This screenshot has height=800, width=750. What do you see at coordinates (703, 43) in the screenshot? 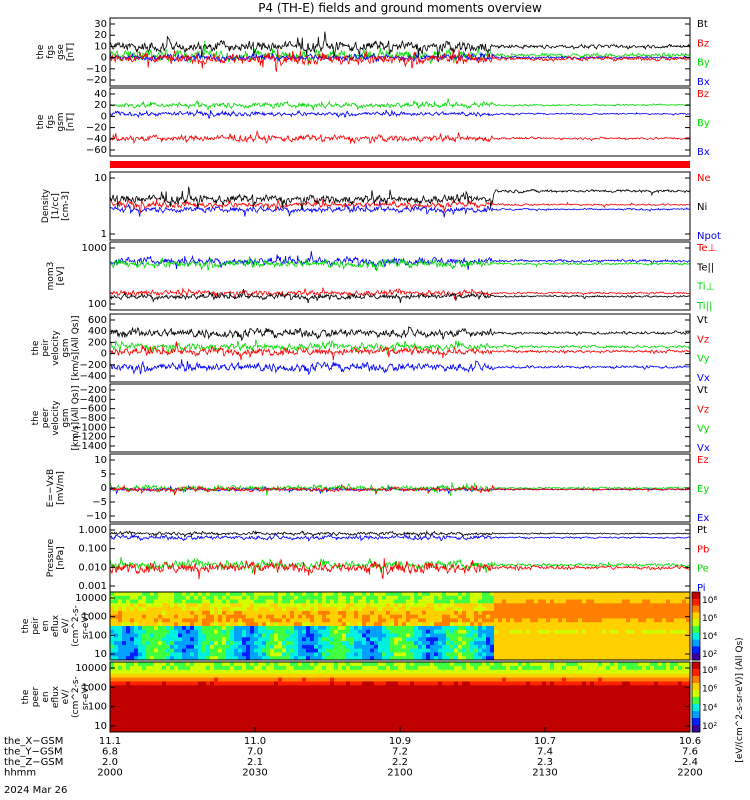
I see `legend-Bz: Bz` at bounding box center [703, 43].